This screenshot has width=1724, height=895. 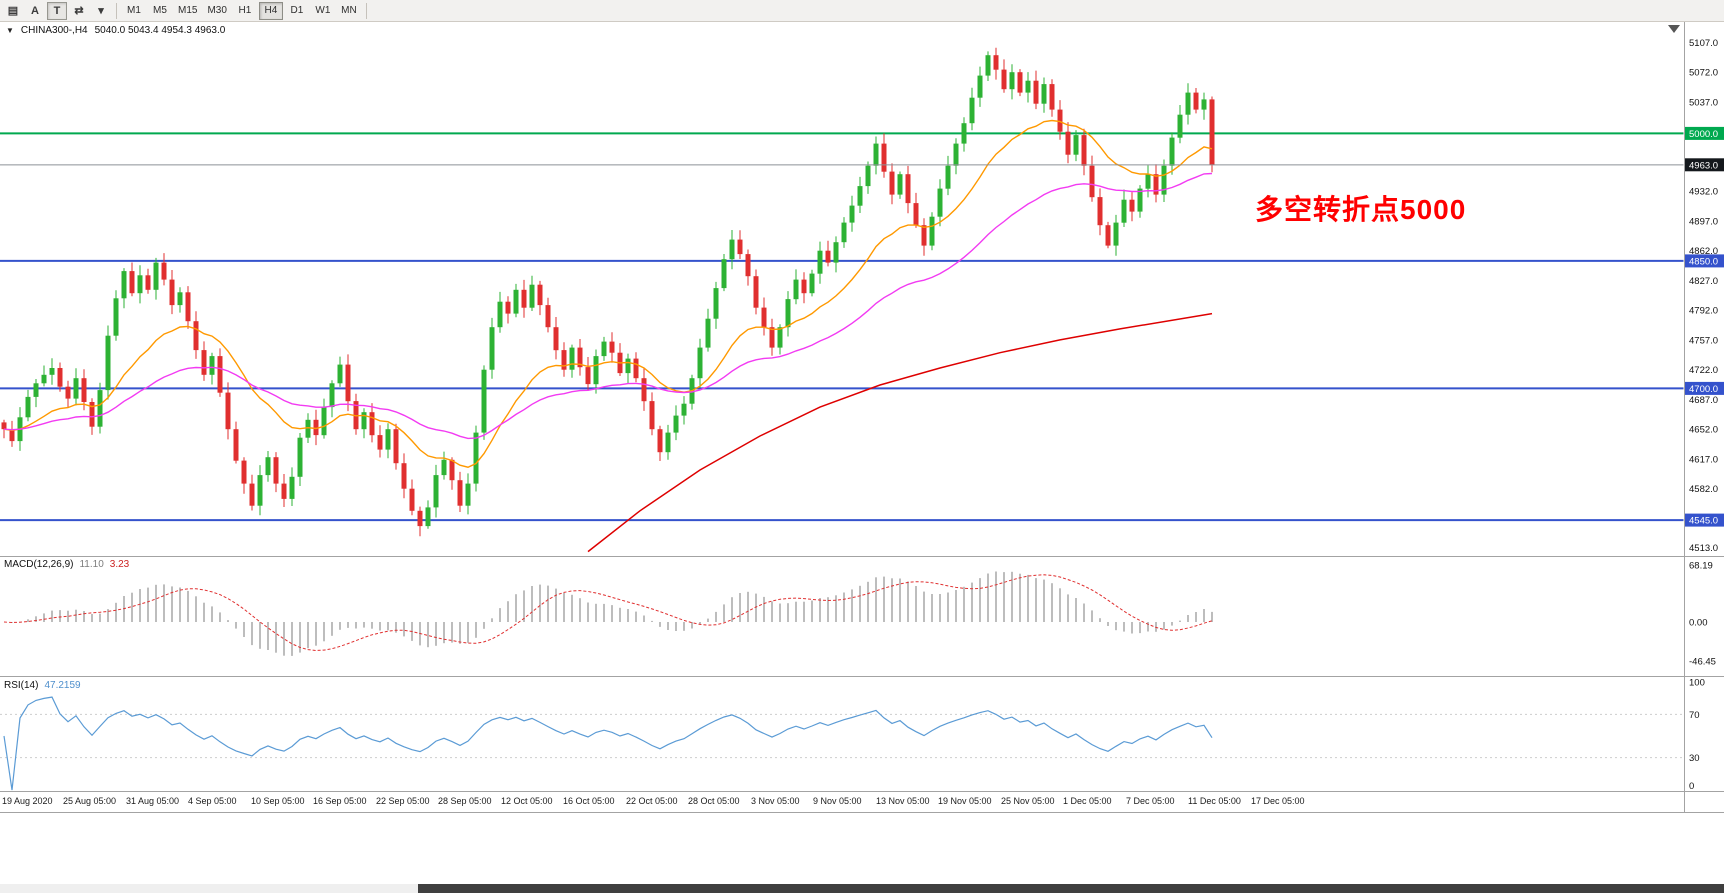 I want to click on macd-histogram, so click(x=612, y=613).